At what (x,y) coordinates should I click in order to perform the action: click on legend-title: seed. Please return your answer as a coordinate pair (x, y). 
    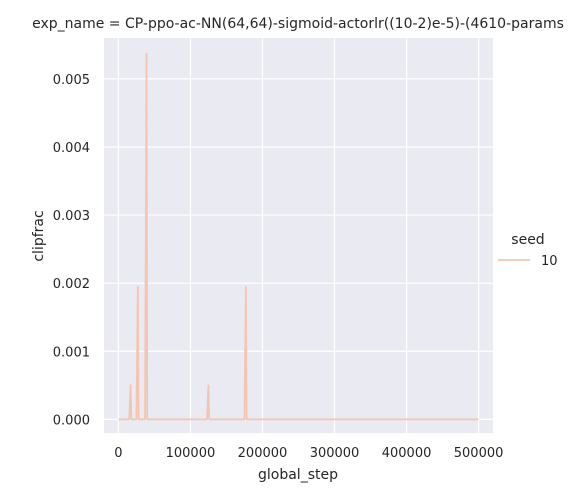
    Looking at the image, I should click on (527, 240).